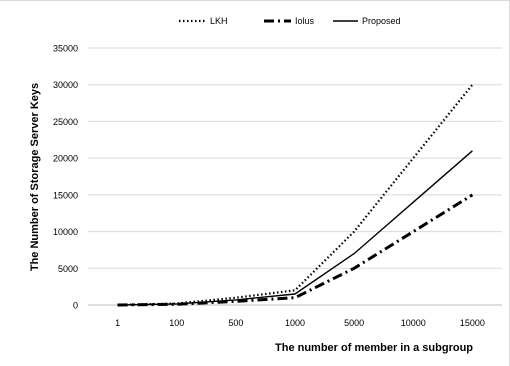 This screenshot has width=510, height=366. Describe the element at coordinates (413, 323) in the screenshot. I see `x-tick-label-10000: 10000` at that location.